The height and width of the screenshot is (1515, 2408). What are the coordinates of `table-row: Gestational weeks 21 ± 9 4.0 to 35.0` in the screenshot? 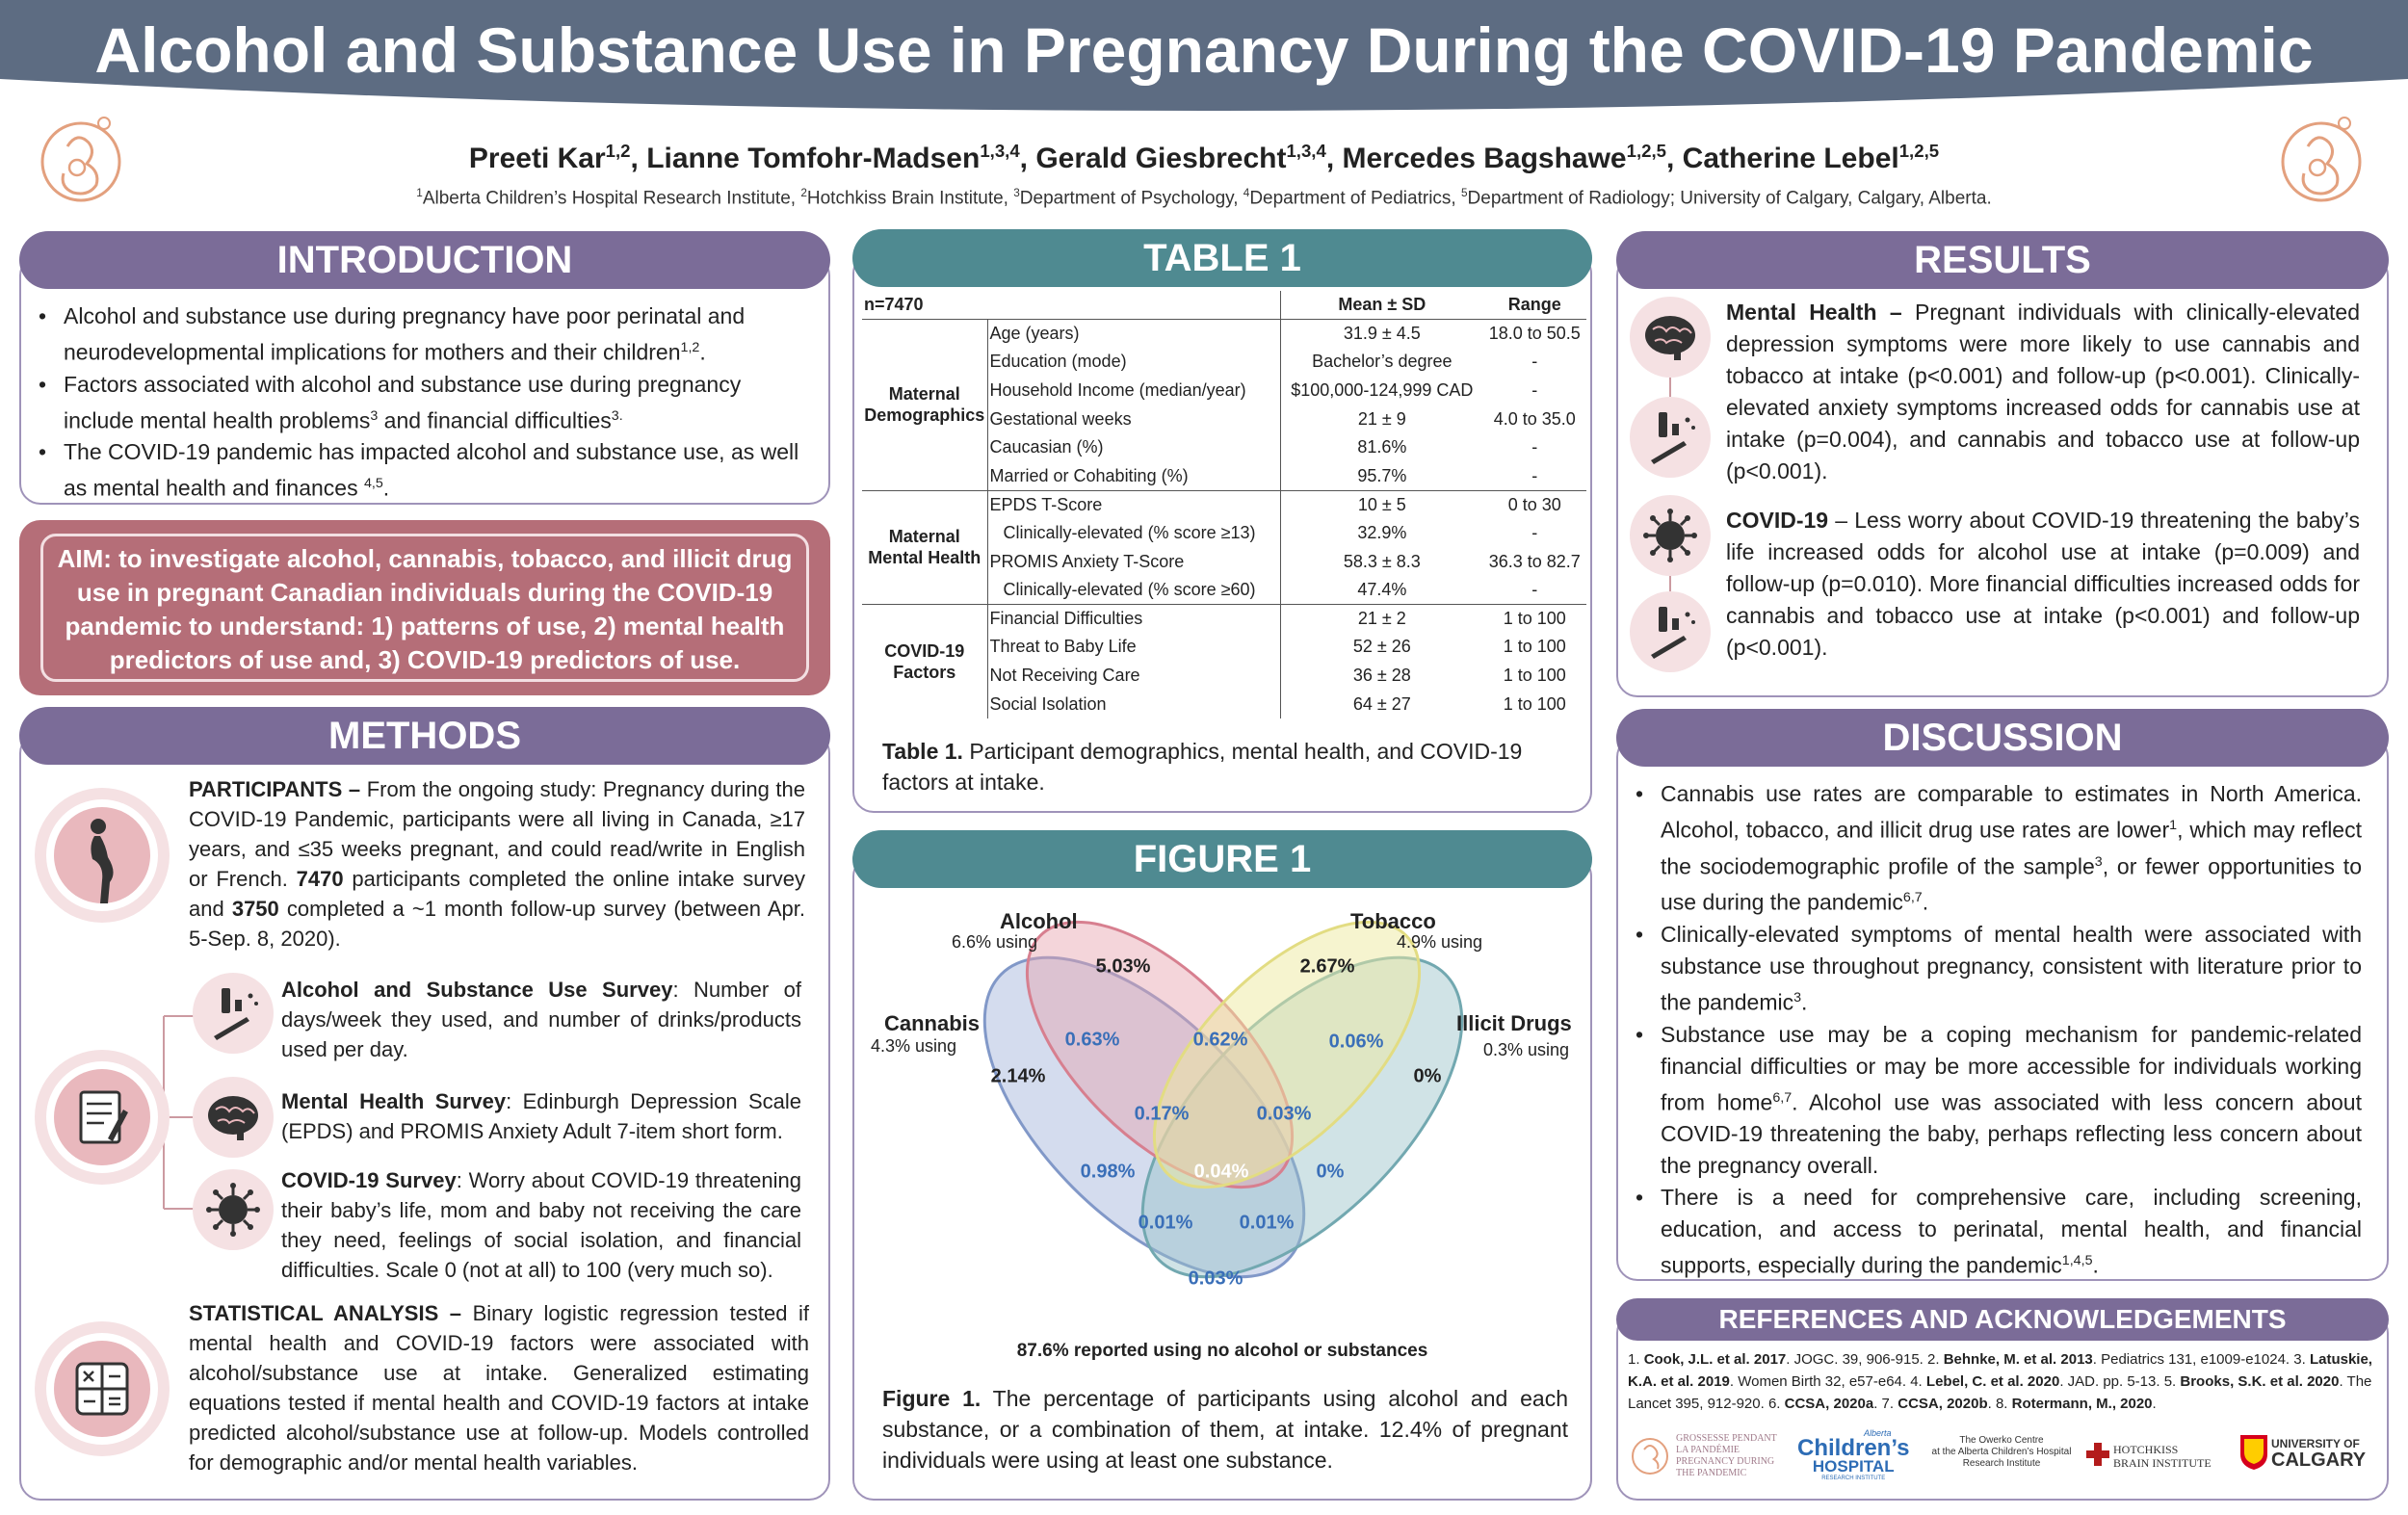 It's located at (1224, 419).